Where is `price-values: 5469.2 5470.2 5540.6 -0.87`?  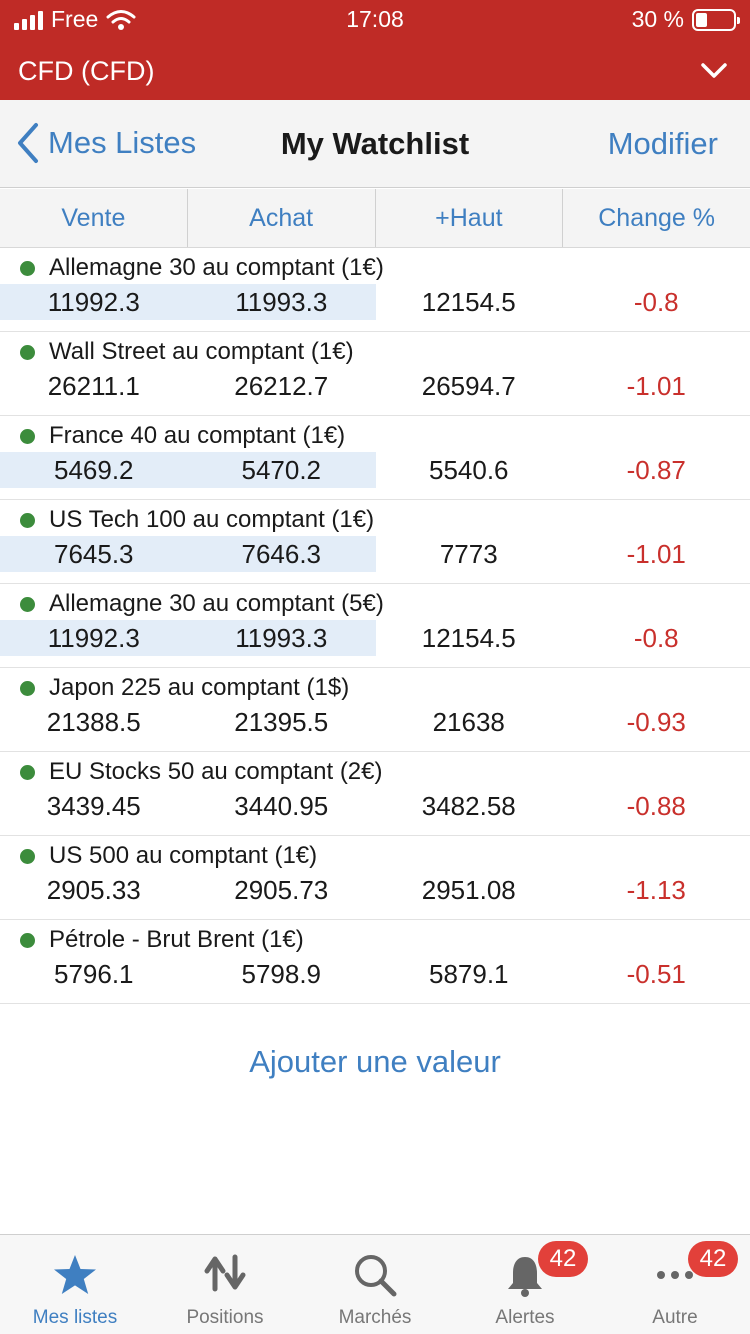
price-values: 5469.2 5470.2 5540.6 -0.87 is located at coordinates (375, 470).